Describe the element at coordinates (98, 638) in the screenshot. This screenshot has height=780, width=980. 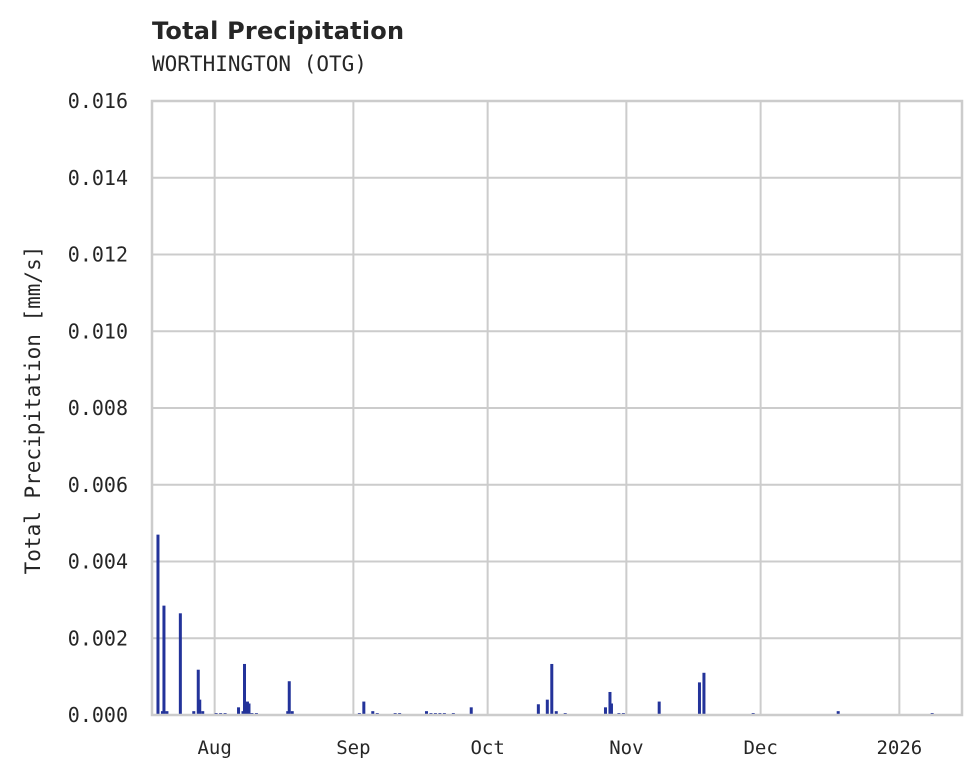
I see `y-tick-label: 0.002` at that location.